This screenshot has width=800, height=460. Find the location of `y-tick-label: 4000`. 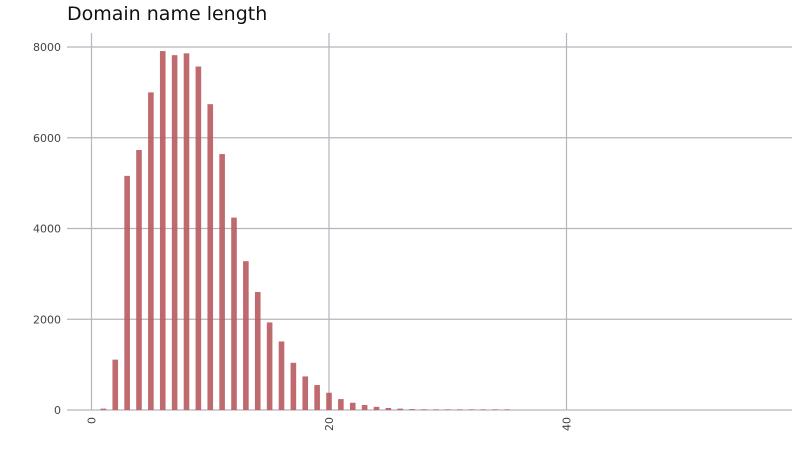

y-tick-label: 4000 is located at coordinates (47, 229).